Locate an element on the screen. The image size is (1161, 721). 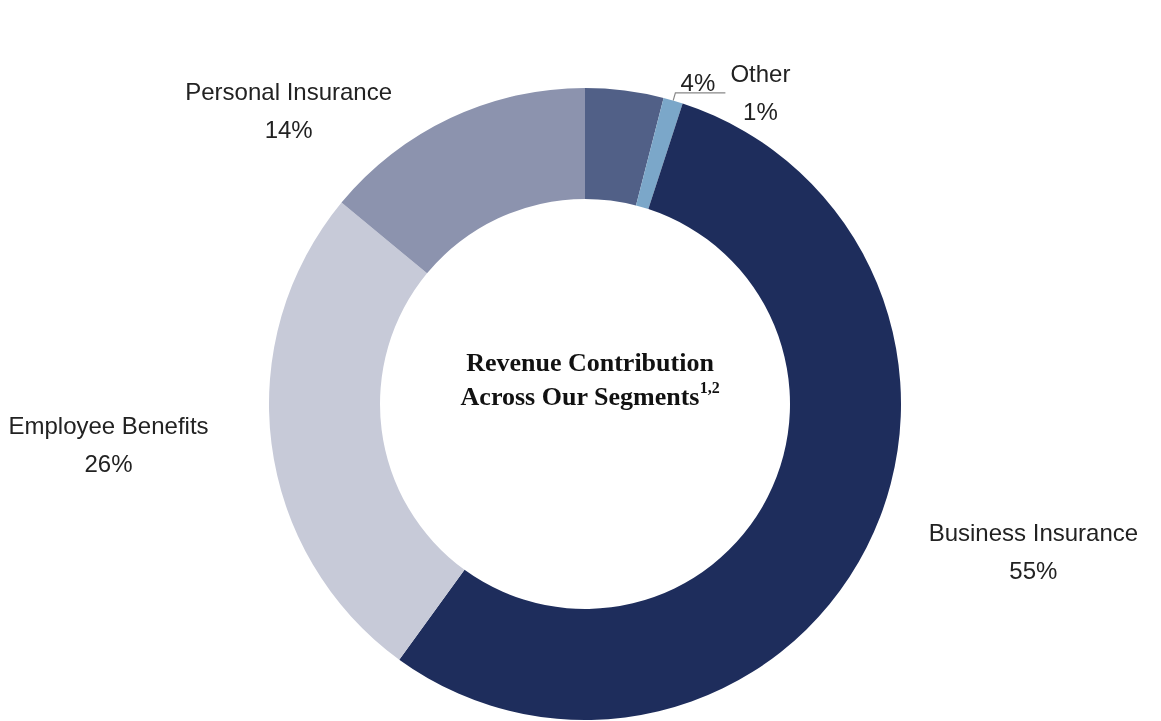
data-label: 14% is located at coordinates (288, 130).